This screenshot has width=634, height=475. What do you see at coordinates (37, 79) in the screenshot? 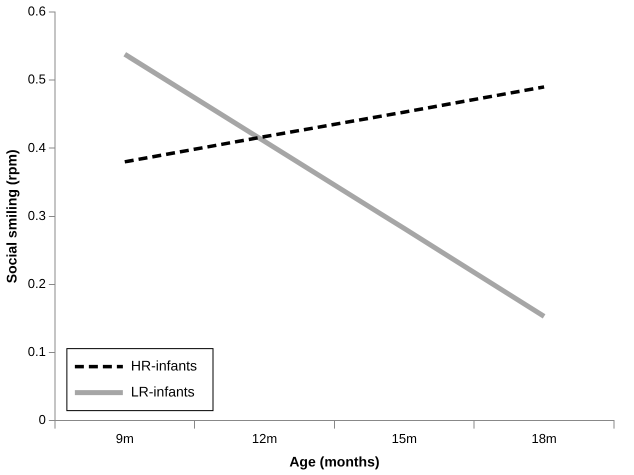
I see `y-tick-label: 0.5` at bounding box center [37, 79].